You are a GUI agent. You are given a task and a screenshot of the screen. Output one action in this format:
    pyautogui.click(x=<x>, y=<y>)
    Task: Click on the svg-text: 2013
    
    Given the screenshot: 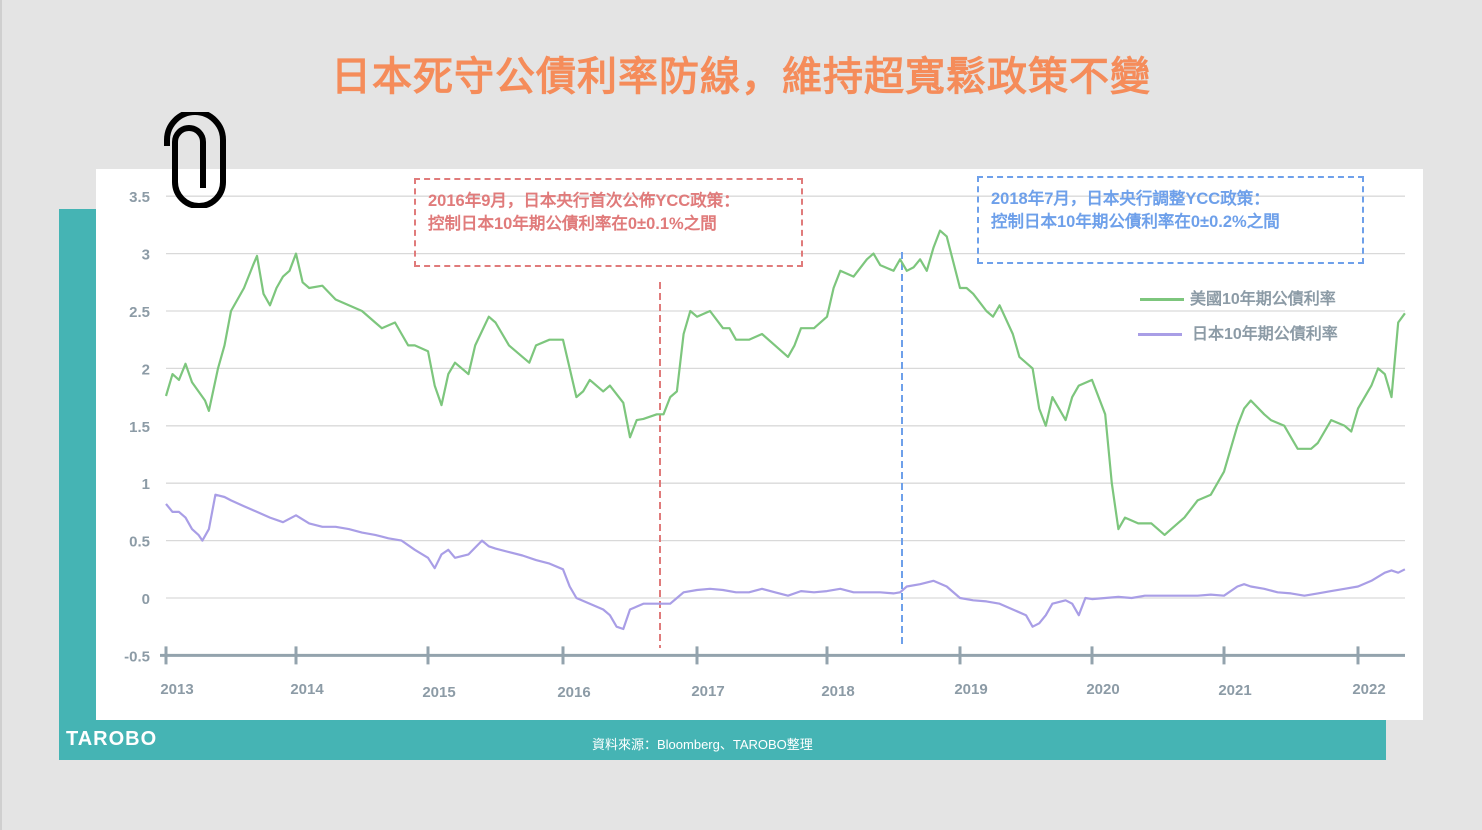 What is the action you would take?
    pyautogui.click(x=176, y=689)
    